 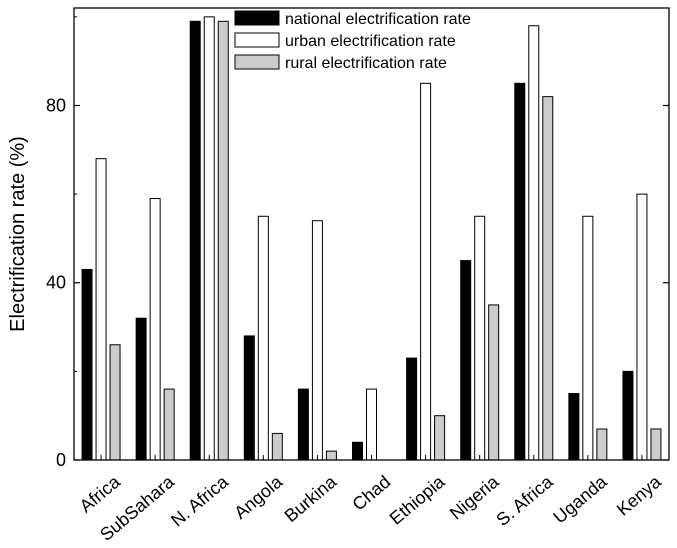 What do you see at coordinates (366, 63) in the screenshot?
I see `legend-label-3: rural electrification rate` at bounding box center [366, 63].